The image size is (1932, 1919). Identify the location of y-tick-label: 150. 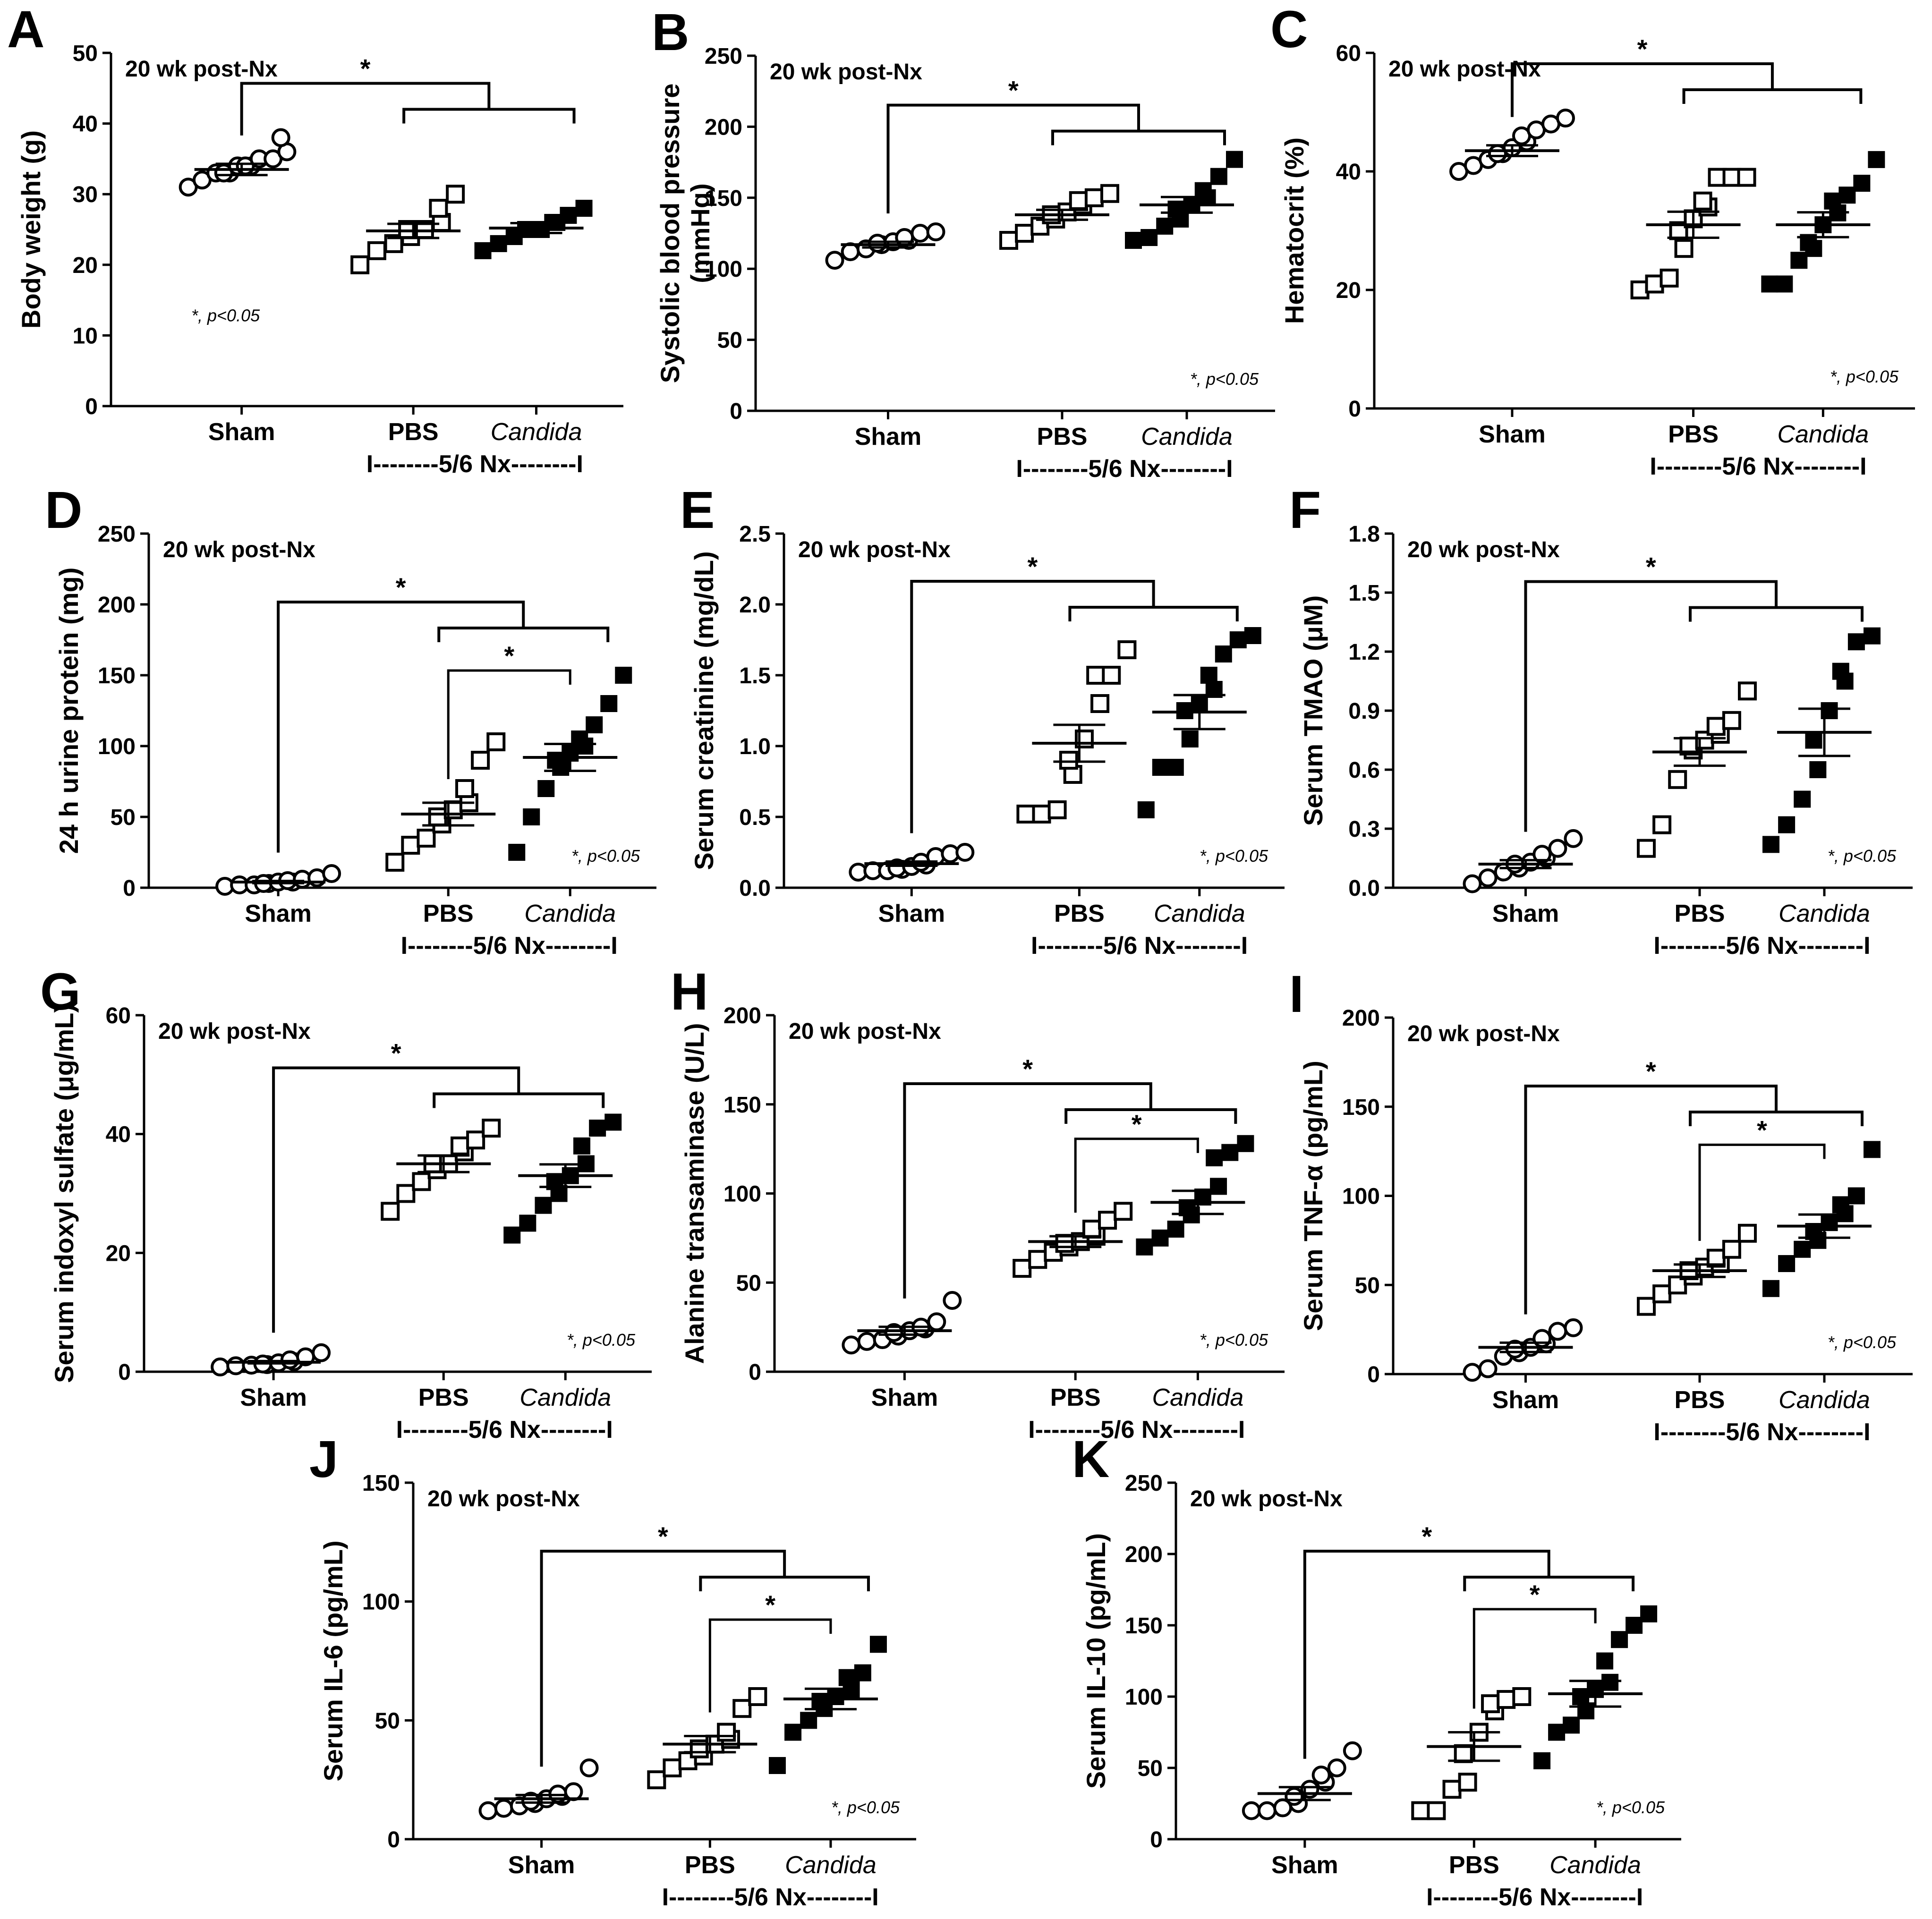
(1361, 1107).